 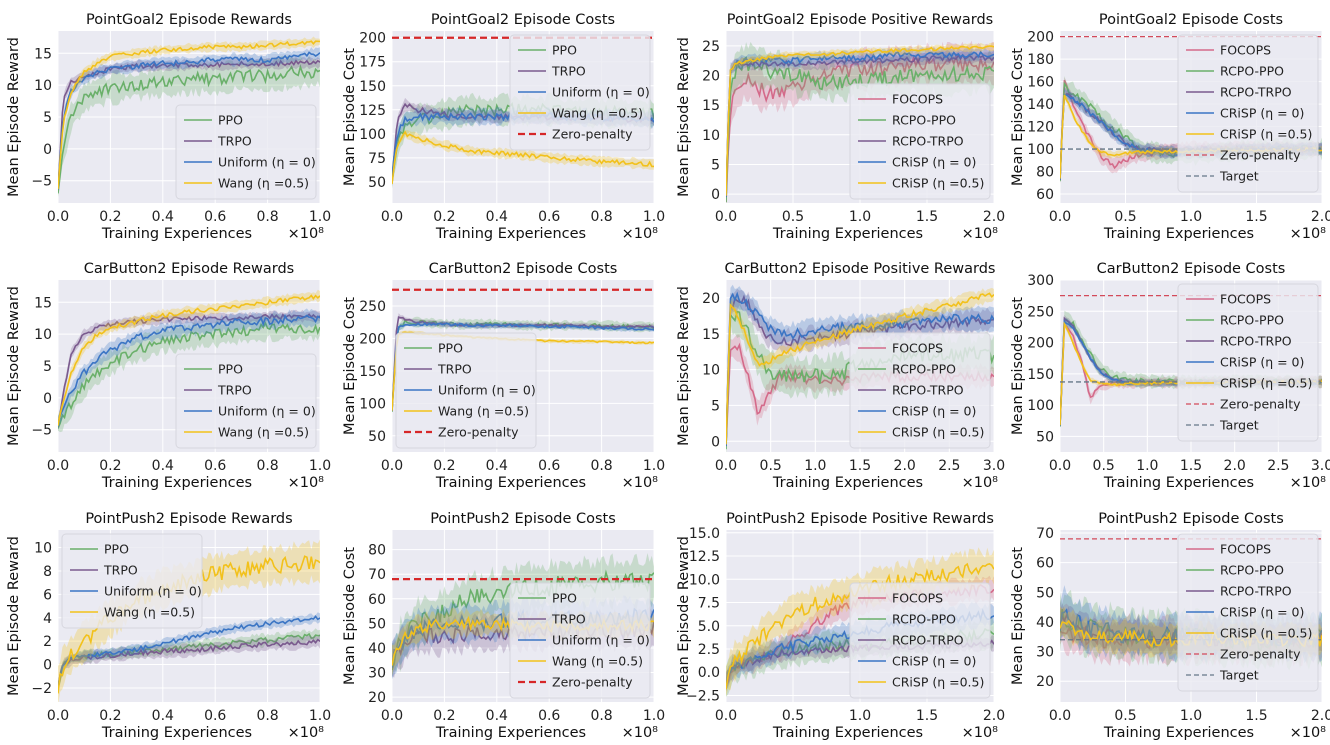 What do you see at coordinates (1040, 128) in the screenshot?
I see `y-tick-label: 120` at bounding box center [1040, 128].